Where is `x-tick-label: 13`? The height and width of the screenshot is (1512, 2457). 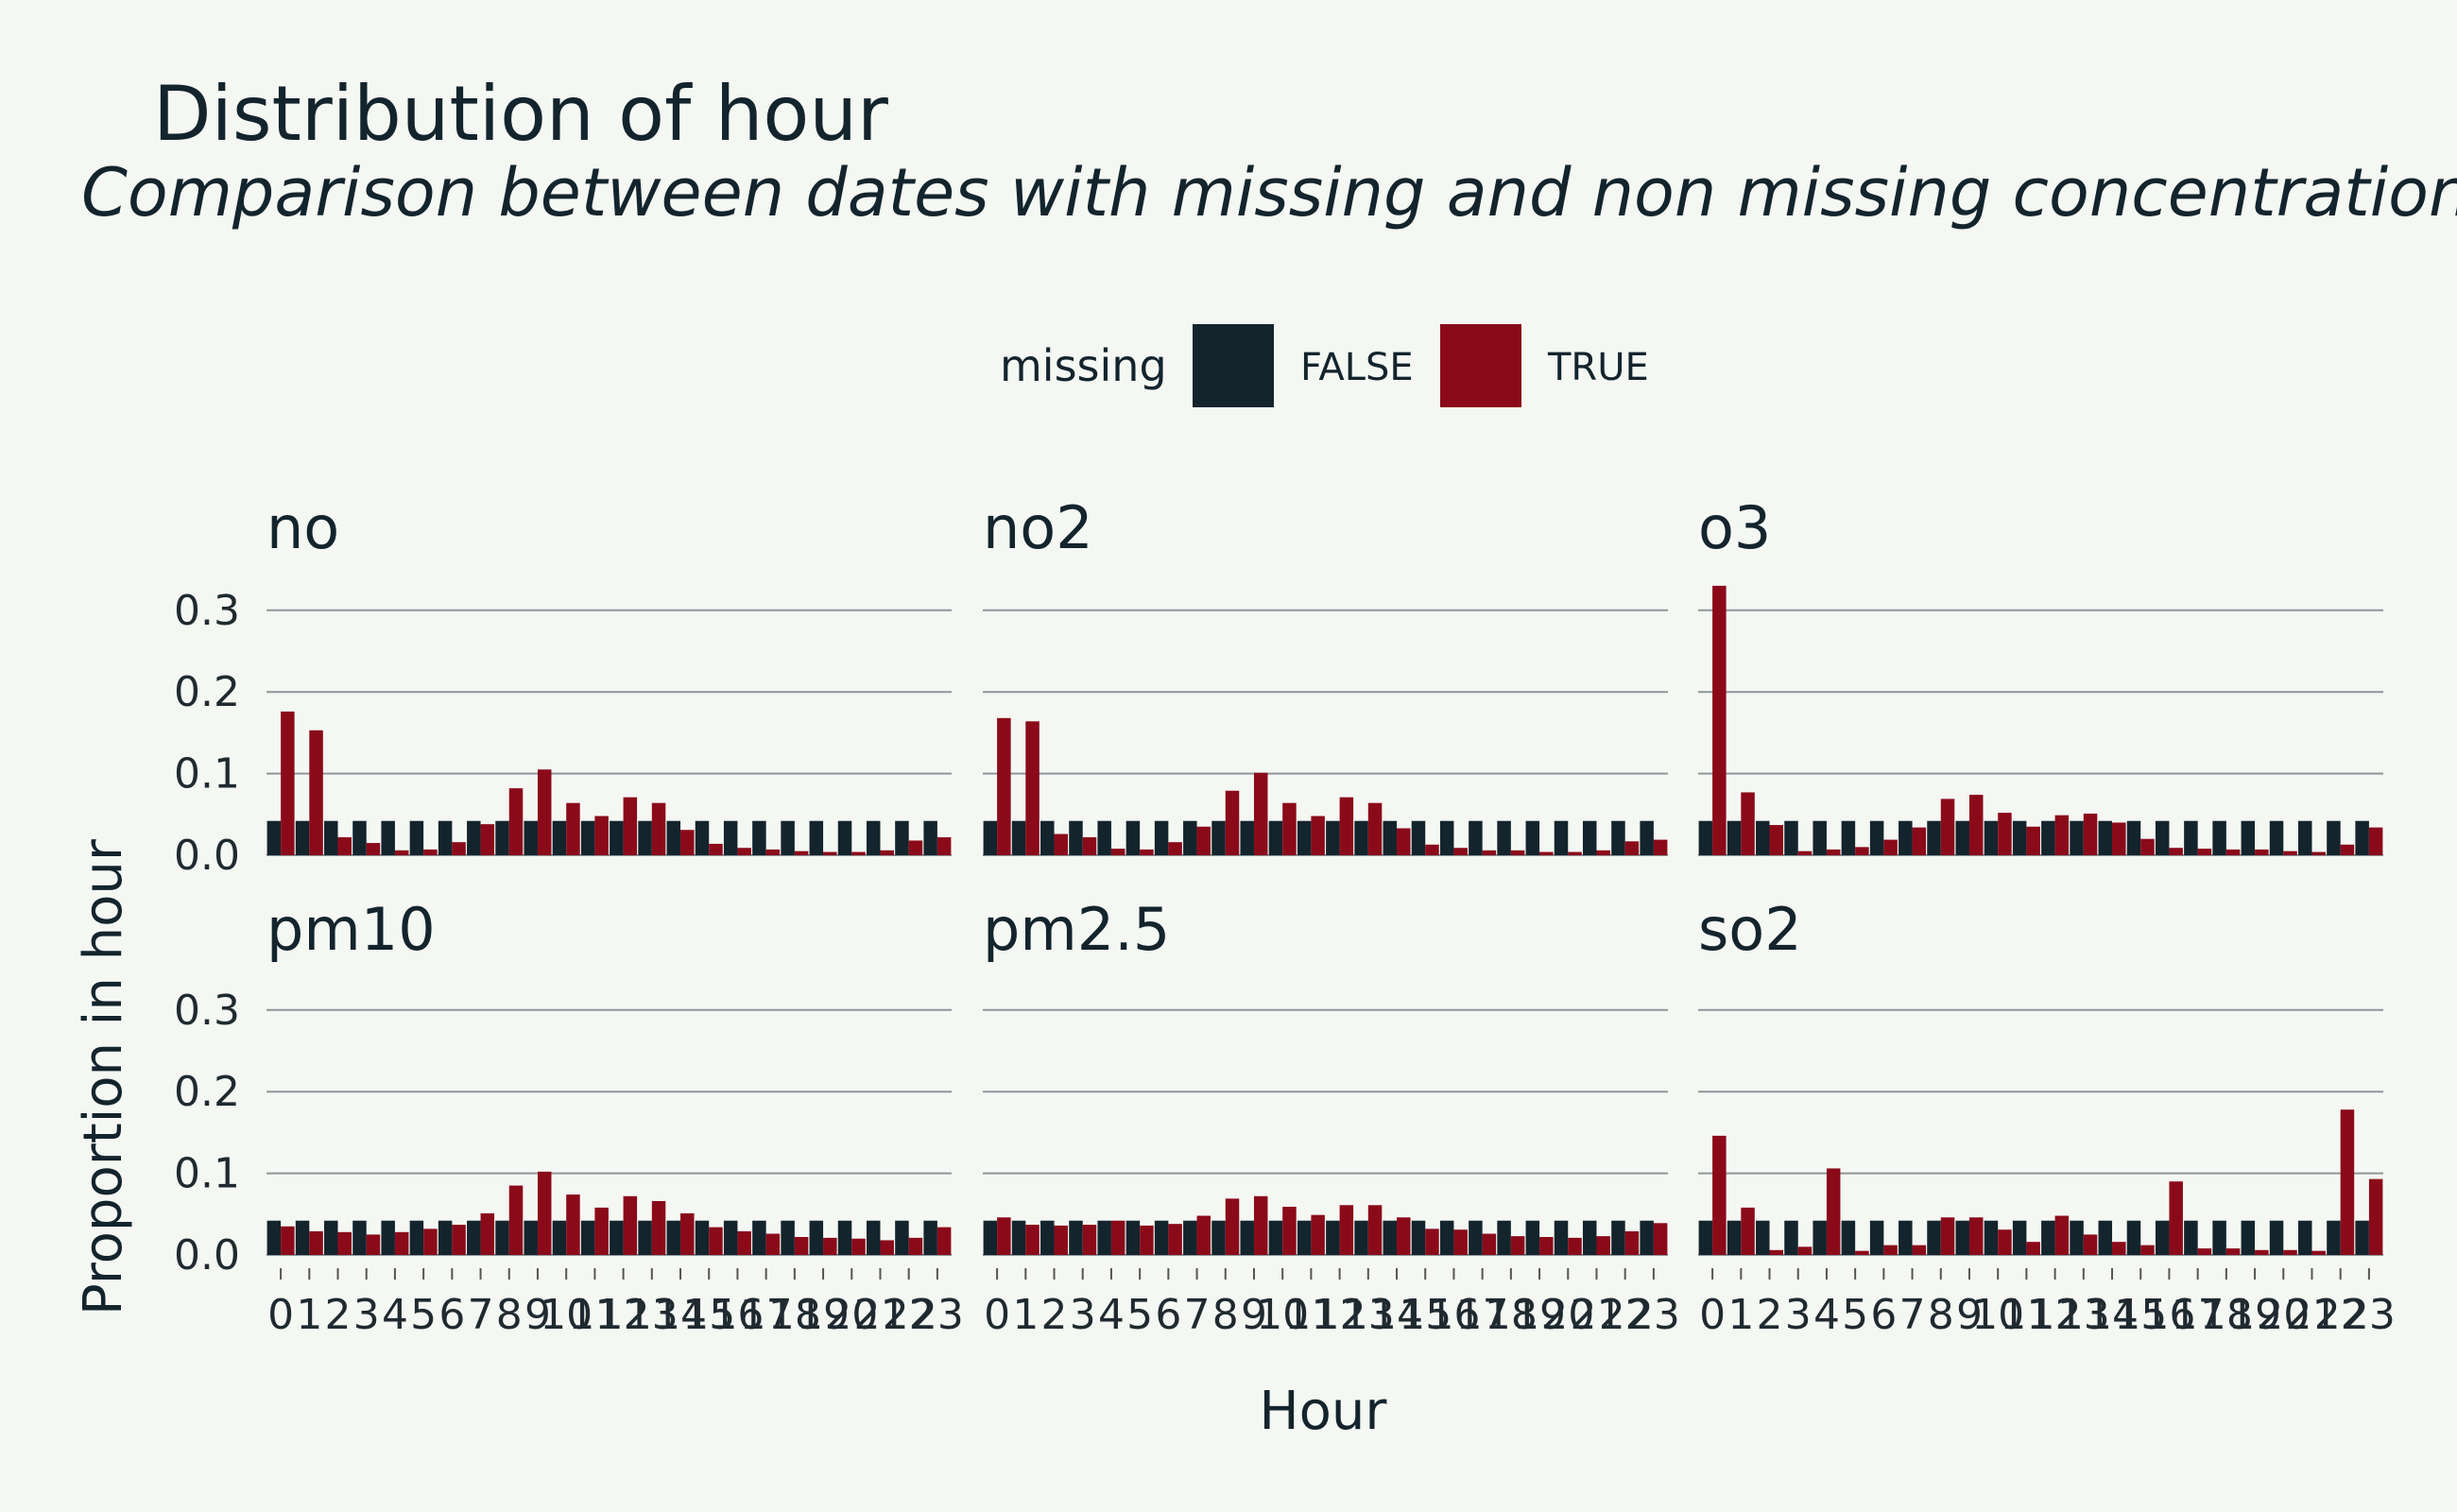
x-tick-label: 13 is located at coordinates (652, 1315).